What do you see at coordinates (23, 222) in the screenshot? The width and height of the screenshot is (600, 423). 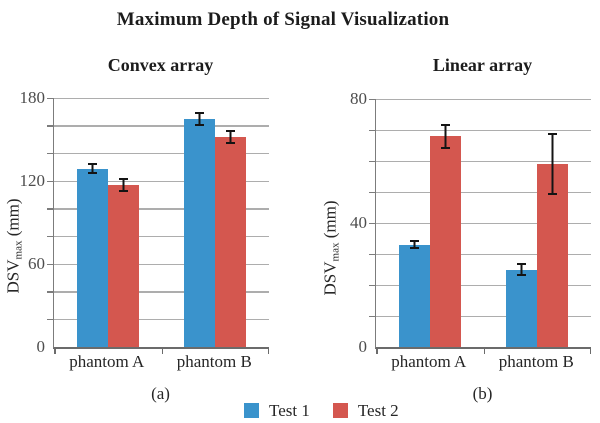 I see `y-tick-labels: 0 60 120 180` at bounding box center [23, 222].